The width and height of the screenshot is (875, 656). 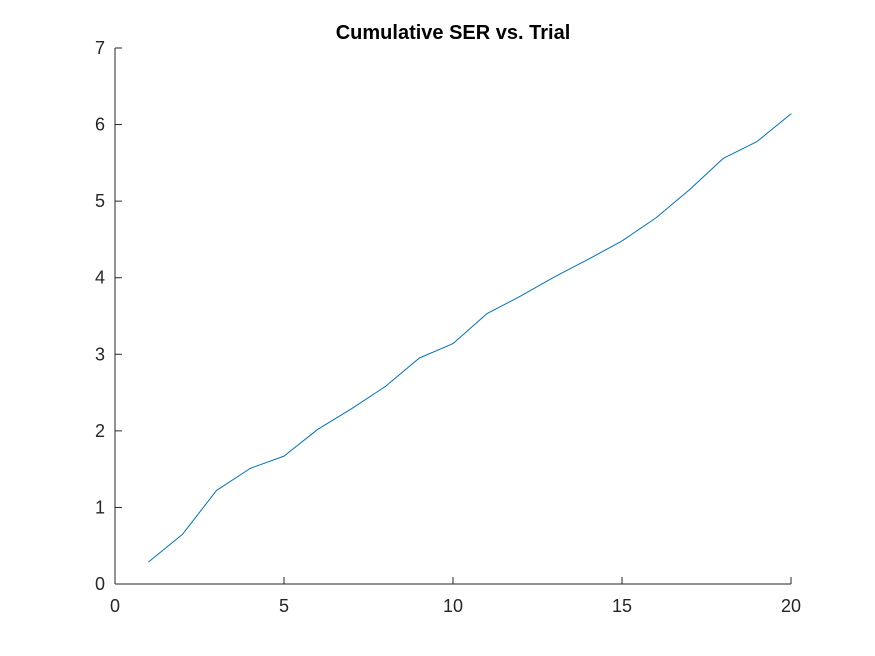 I want to click on y-tick-label: 1, so click(x=100, y=507).